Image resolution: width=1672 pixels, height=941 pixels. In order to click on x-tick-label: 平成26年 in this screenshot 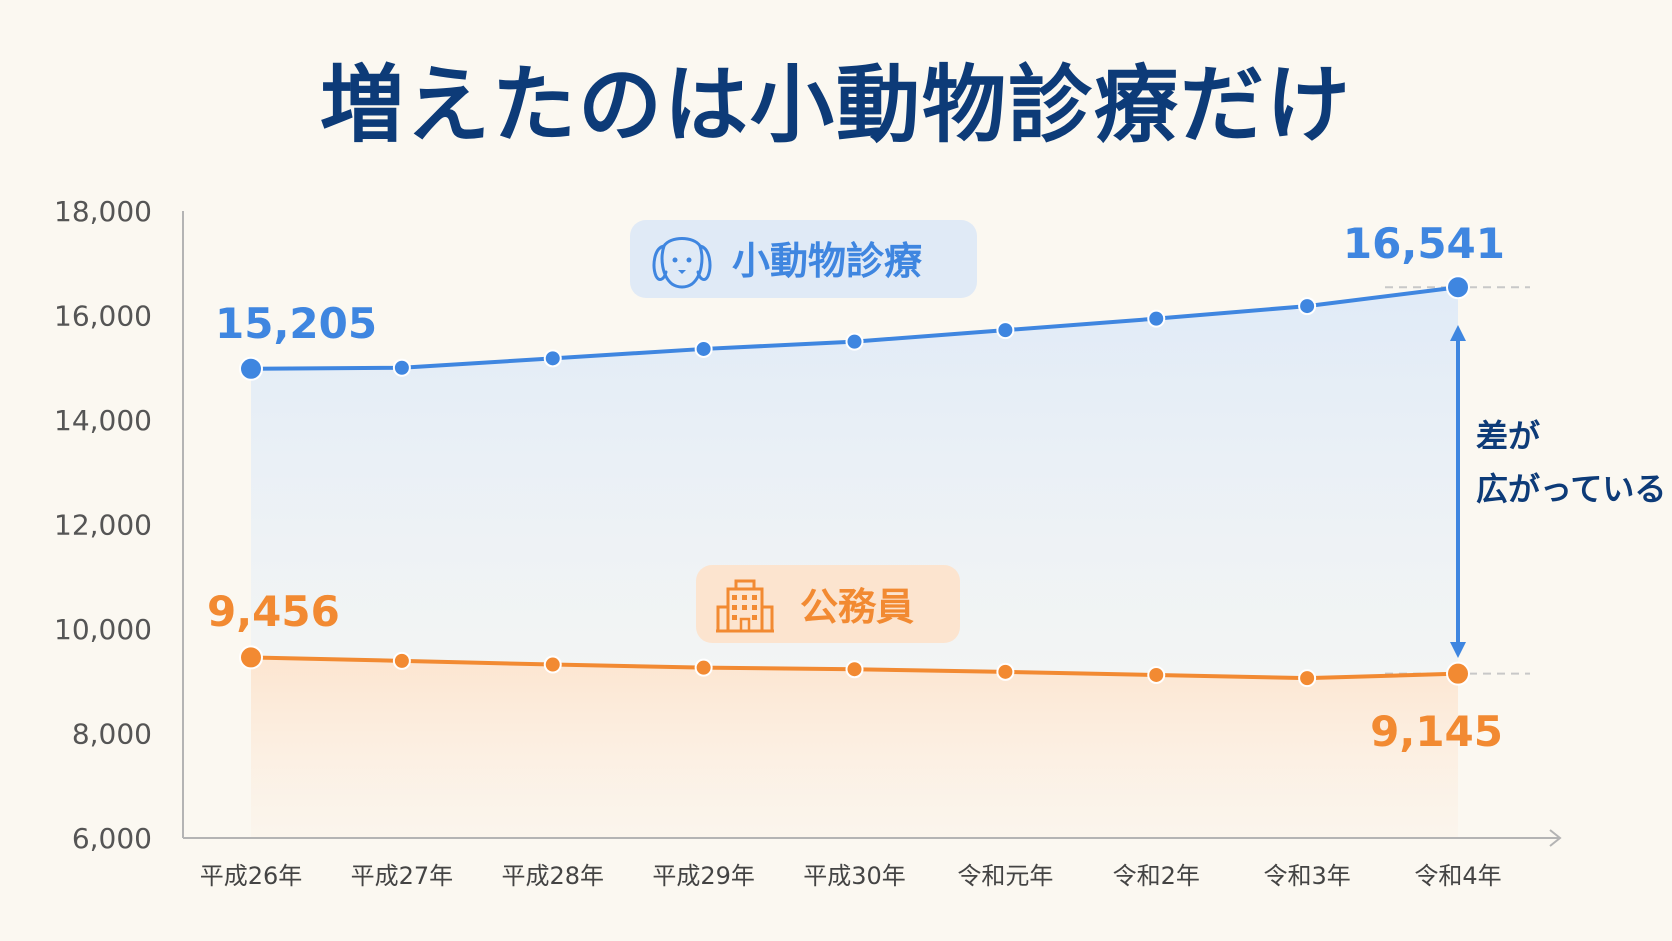, I will do `click(251, 876)`.